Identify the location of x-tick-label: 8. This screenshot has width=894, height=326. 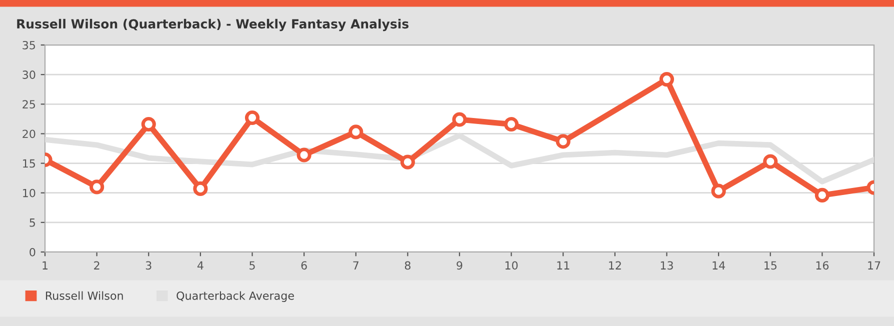
(407, 265).